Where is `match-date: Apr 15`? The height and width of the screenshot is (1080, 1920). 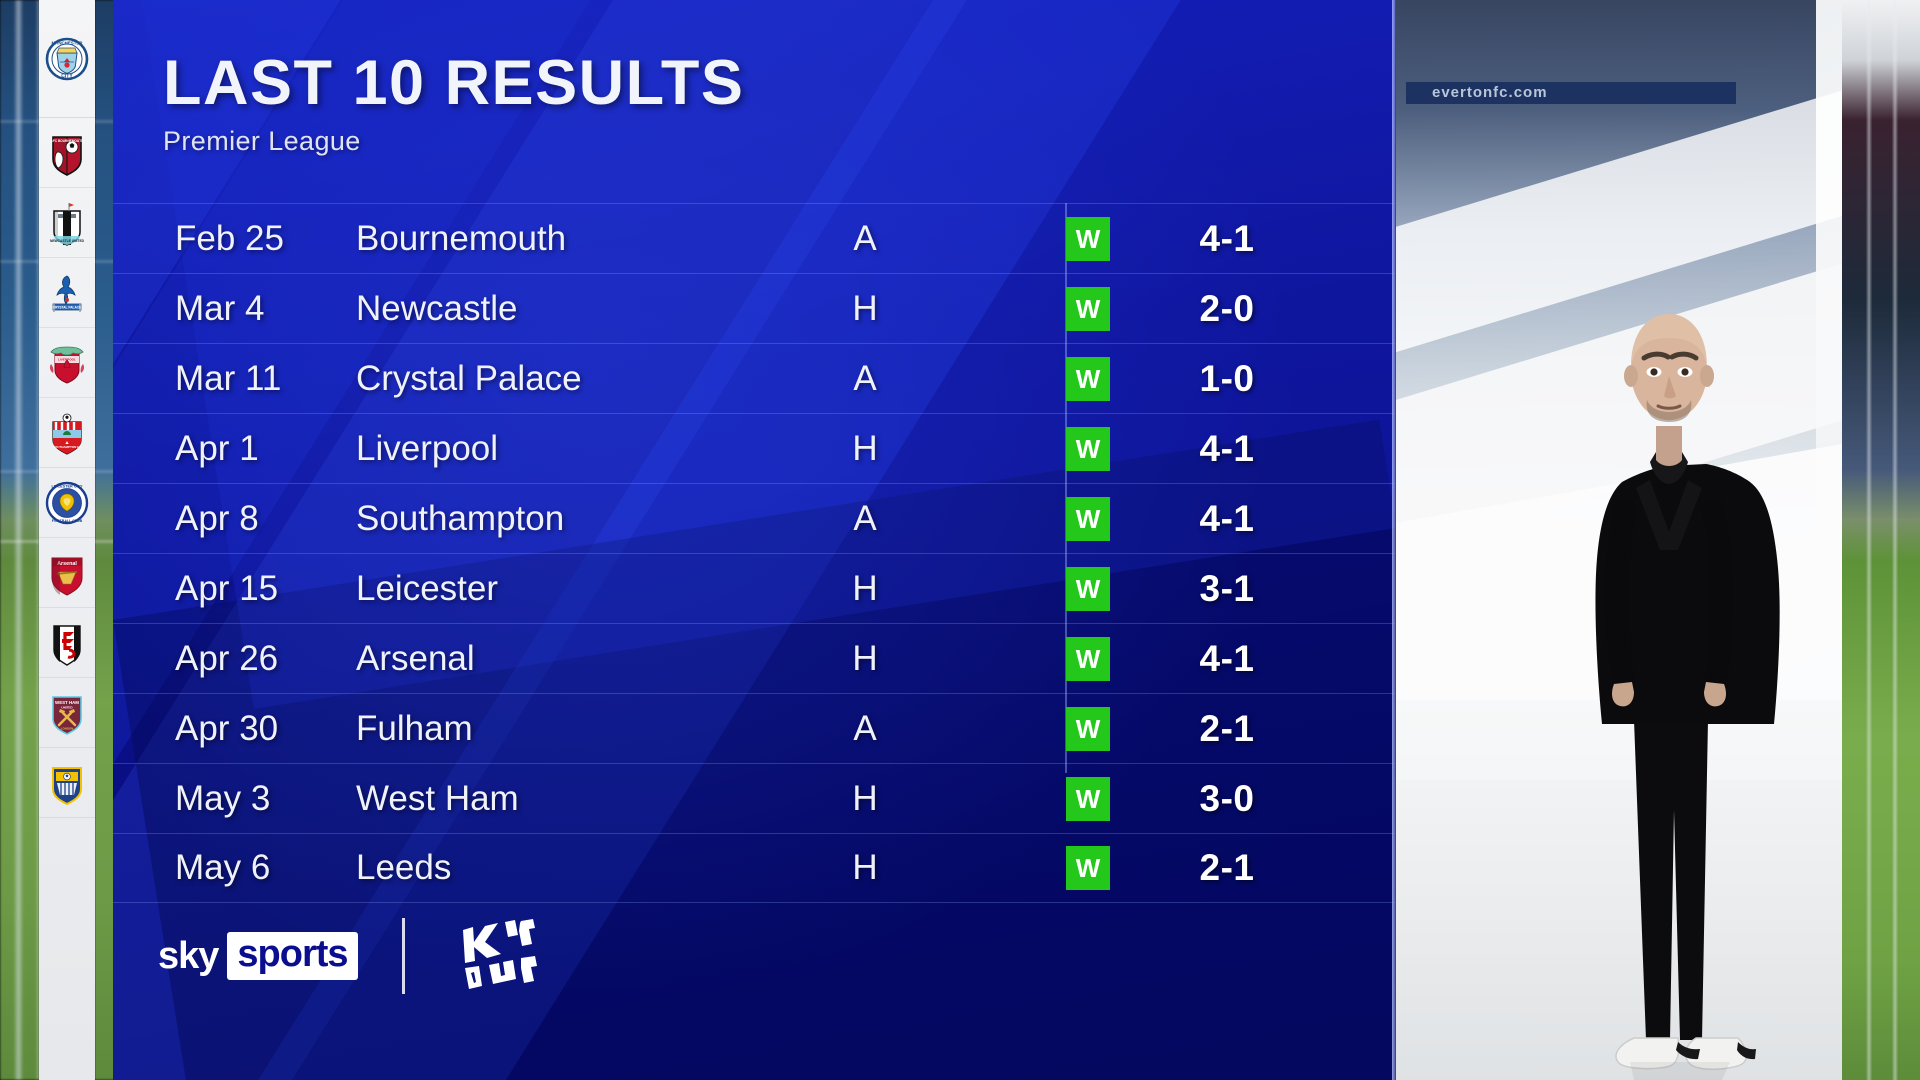 match-date: Apr 15 is located at coordinates (227, 588).